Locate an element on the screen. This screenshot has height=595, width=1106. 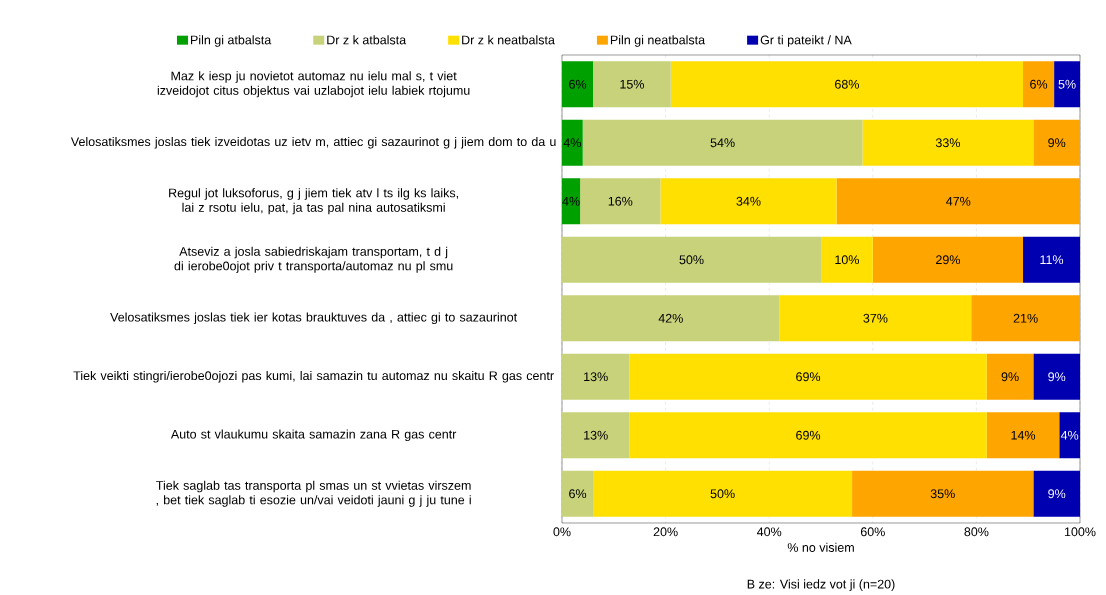
x-tick-label: 20% is located at coordinates (665, 532).